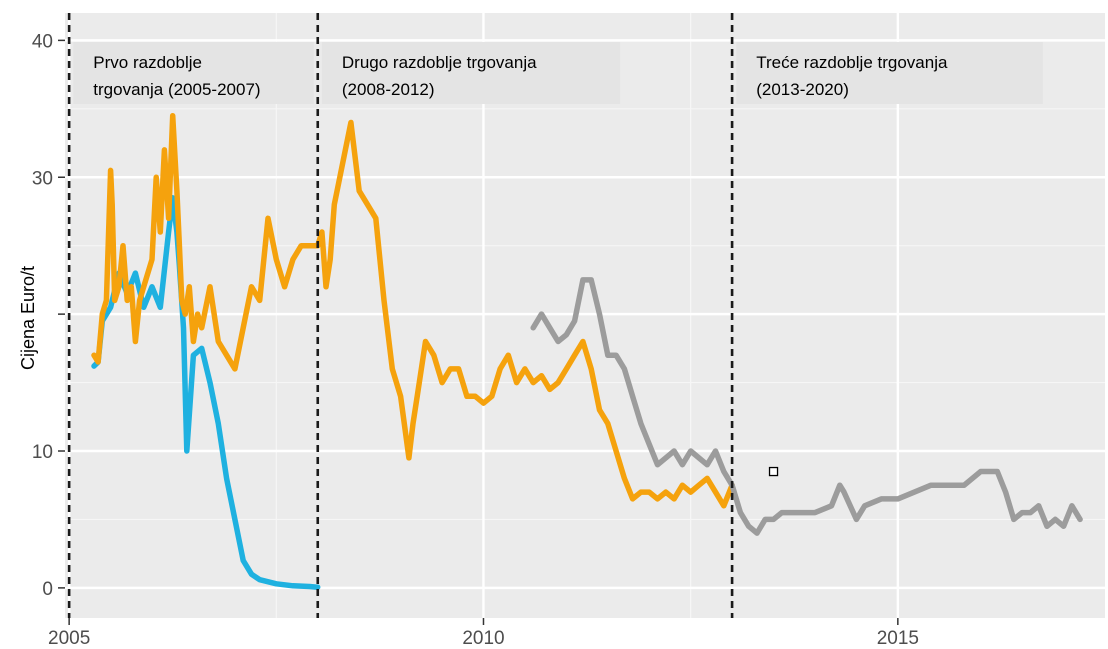 This screenshot has height=649, width=1108. Describe the element at coordinates (42, 178) in the screenshot. I see `y-tick-label: 30` at that location.